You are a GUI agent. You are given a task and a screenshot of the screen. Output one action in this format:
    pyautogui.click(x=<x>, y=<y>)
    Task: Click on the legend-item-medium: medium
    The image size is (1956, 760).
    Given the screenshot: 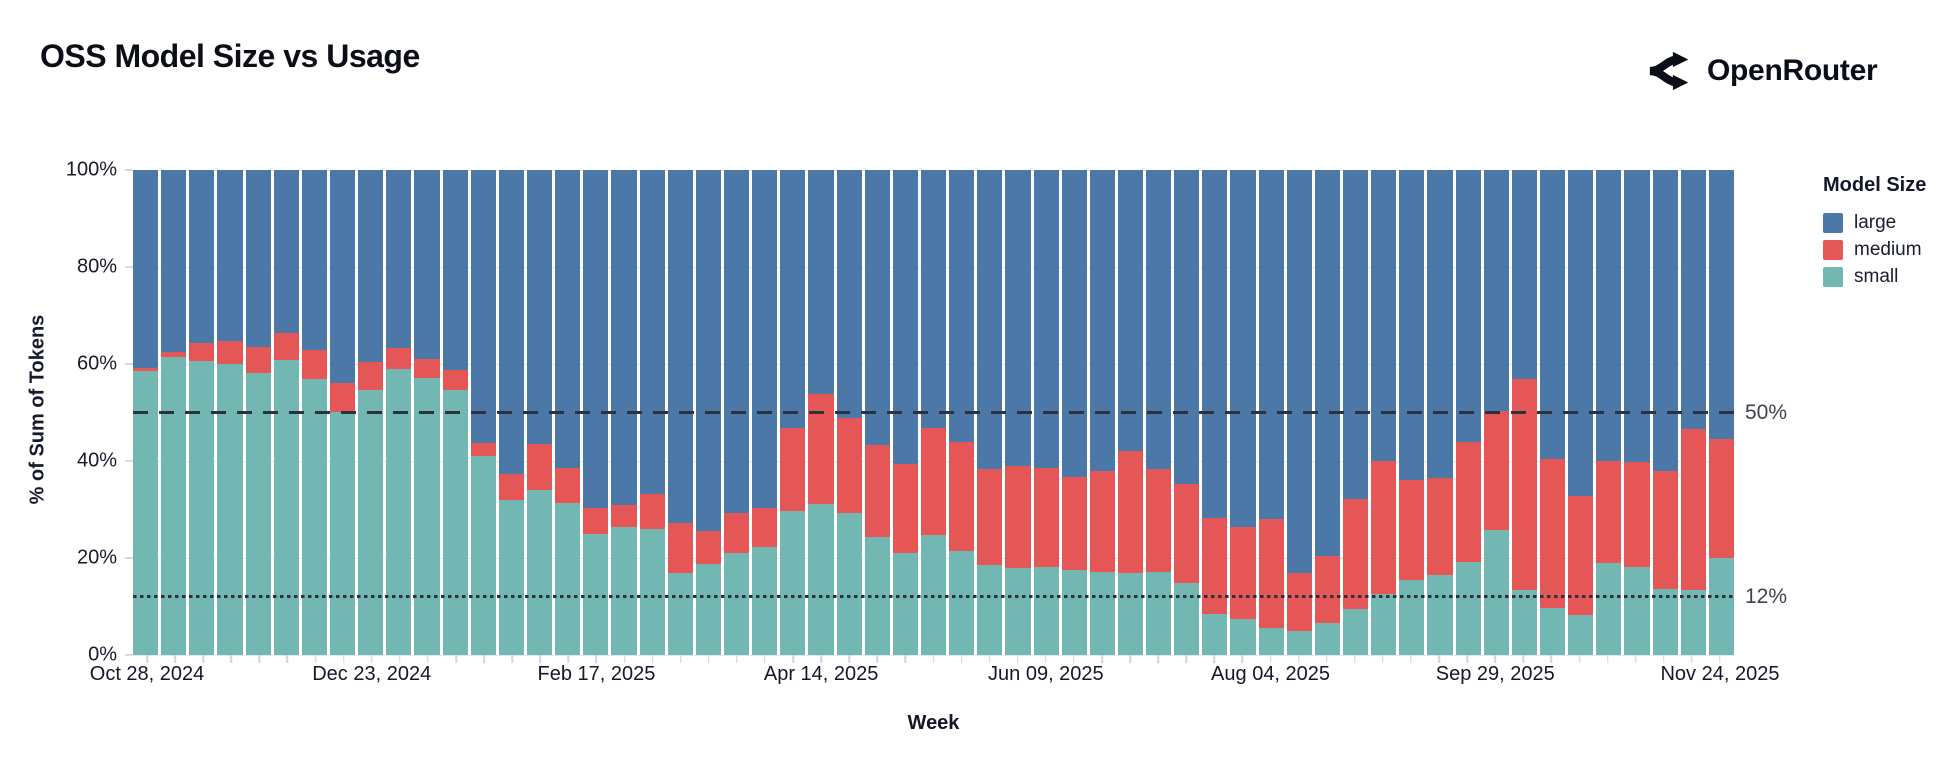 What is the action you would take?
    pyautogui.click(x=1885, y=250)
    